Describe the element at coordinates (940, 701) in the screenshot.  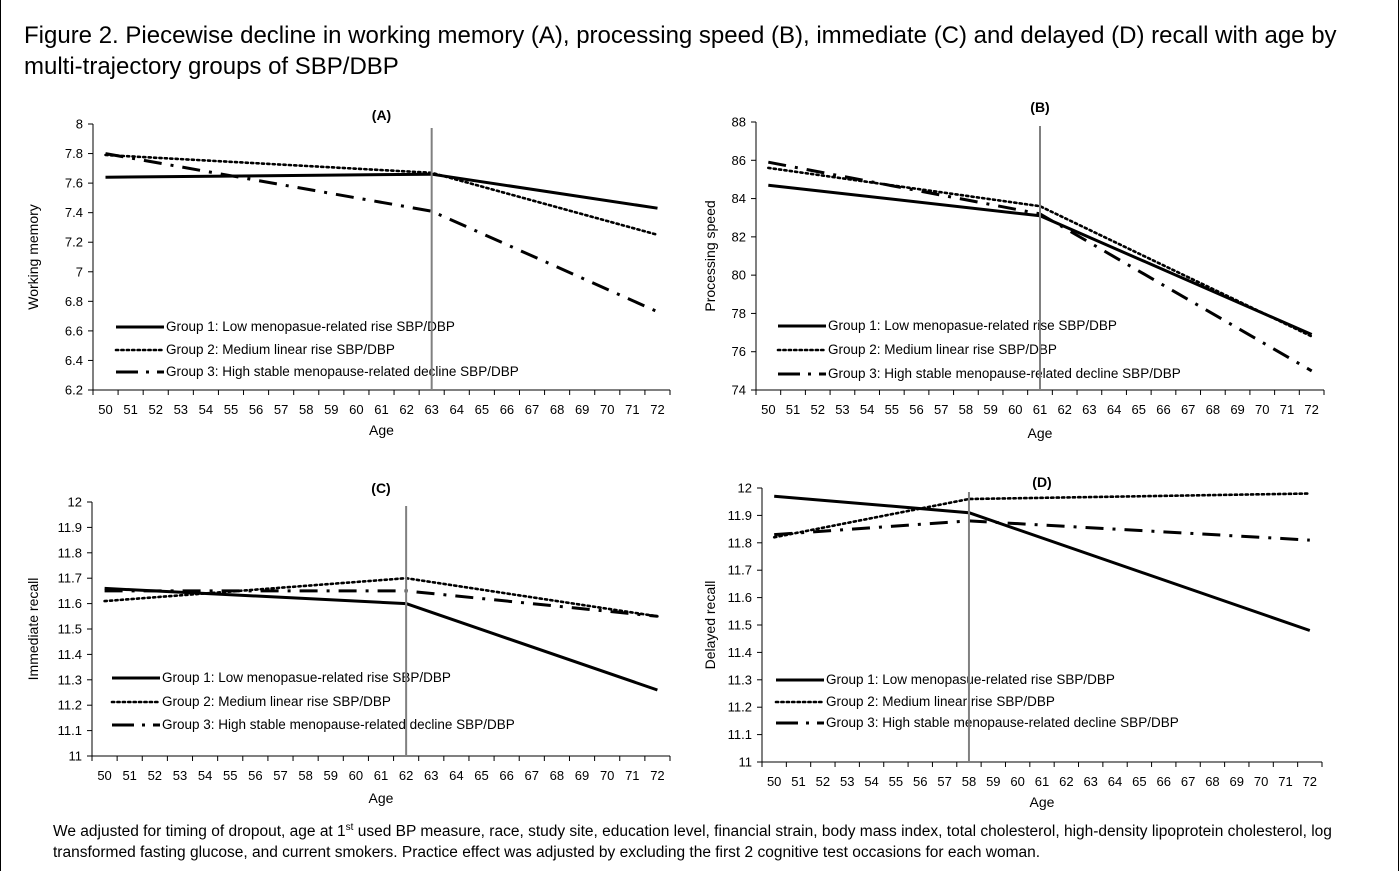
I see `legend-label-group-2-d: Group 2: Medium linear rise SBP/DBP` at that location.